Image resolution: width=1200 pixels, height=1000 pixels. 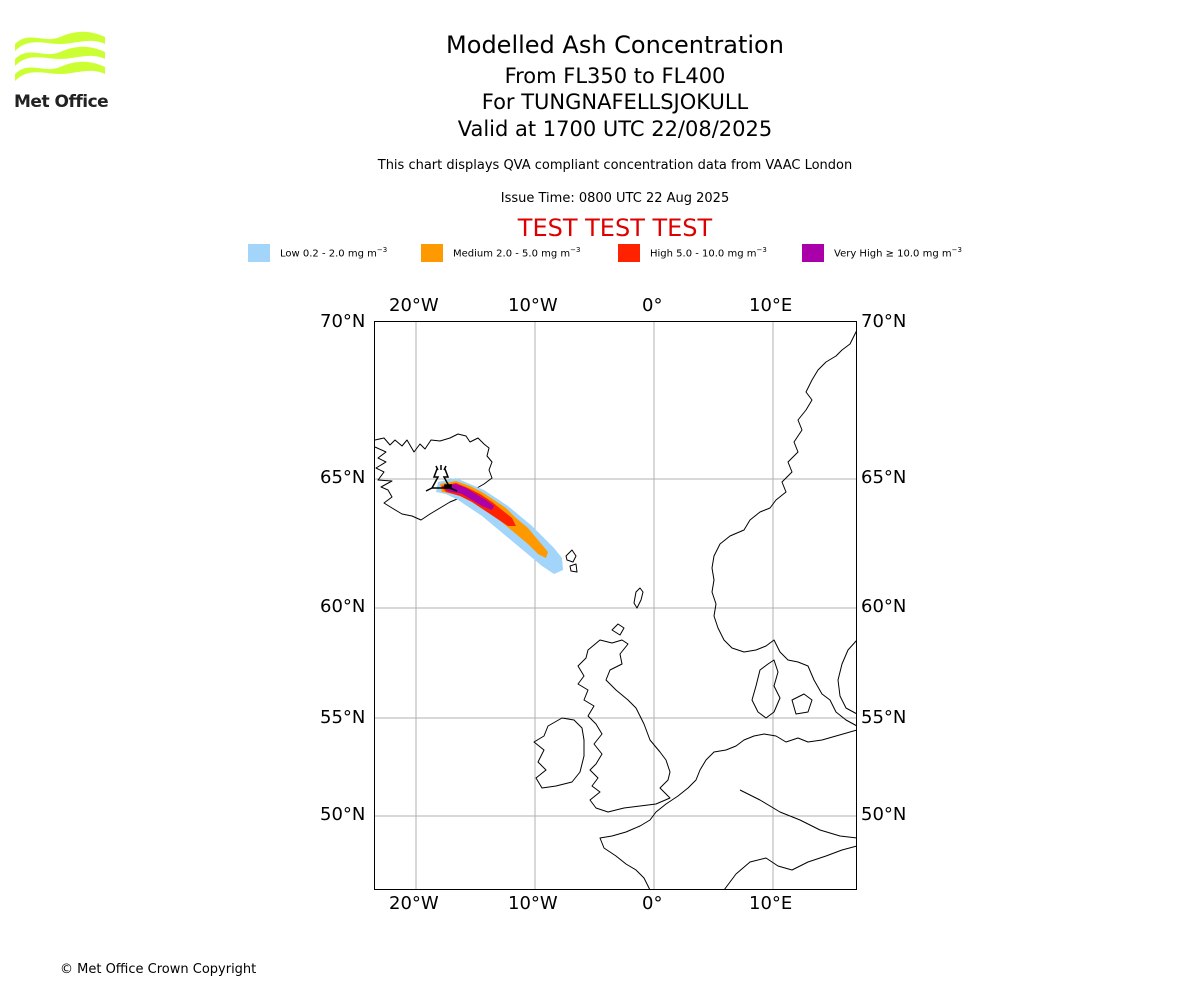 What do you see at coordinates (441, 478) in the screenshot?
I see `volcano-icon` at bounding box center [441, 478].